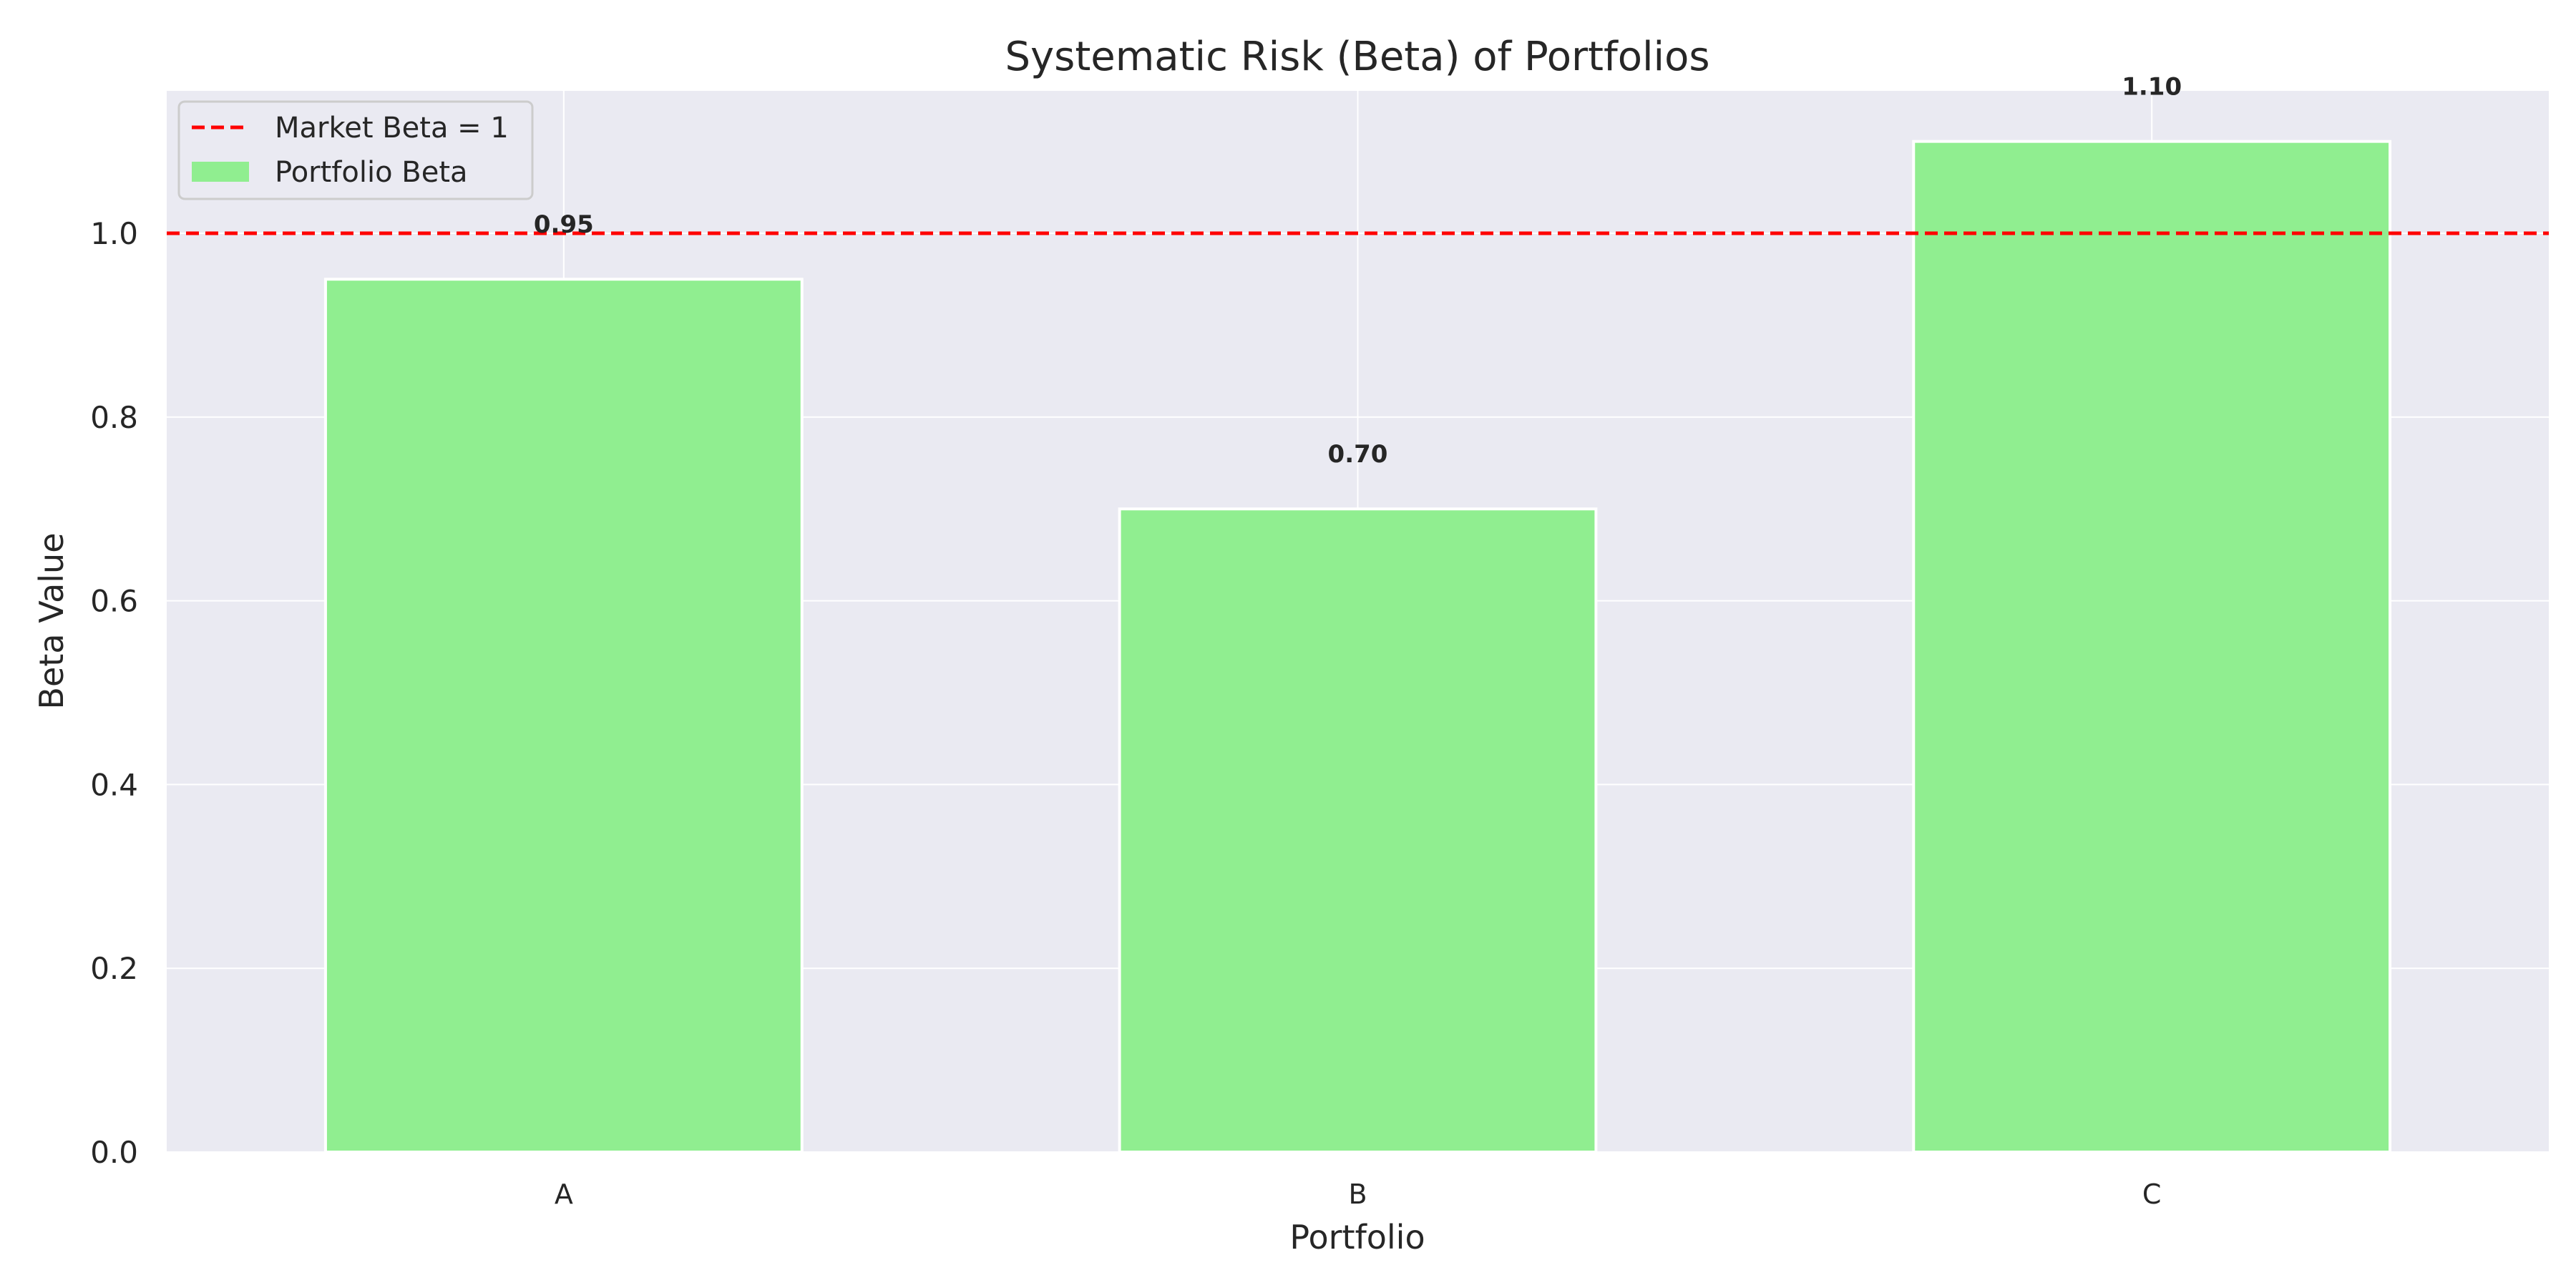 The height and width of the screenshot is (1288, 2576). What do you see at coordinates (1357, 1237) in the screenshot?
I see `x-axis-label: Portfolio` at bounding box center [1357, 1237].